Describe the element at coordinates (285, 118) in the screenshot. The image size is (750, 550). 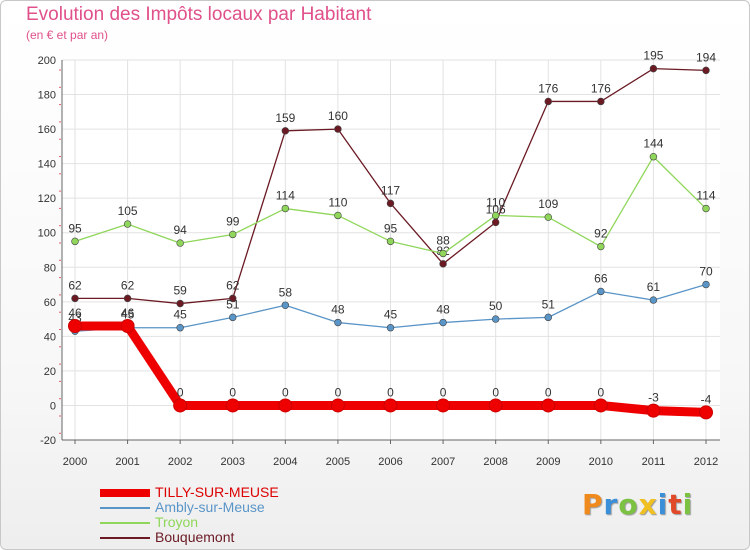
I see `data-label: 159` at that location.